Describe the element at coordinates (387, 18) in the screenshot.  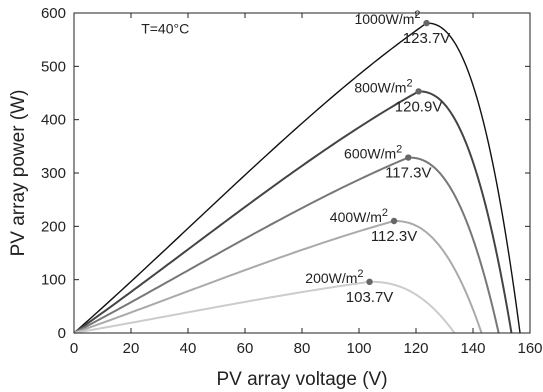
I see `irradiance-label: 1000W/m2` at that location.